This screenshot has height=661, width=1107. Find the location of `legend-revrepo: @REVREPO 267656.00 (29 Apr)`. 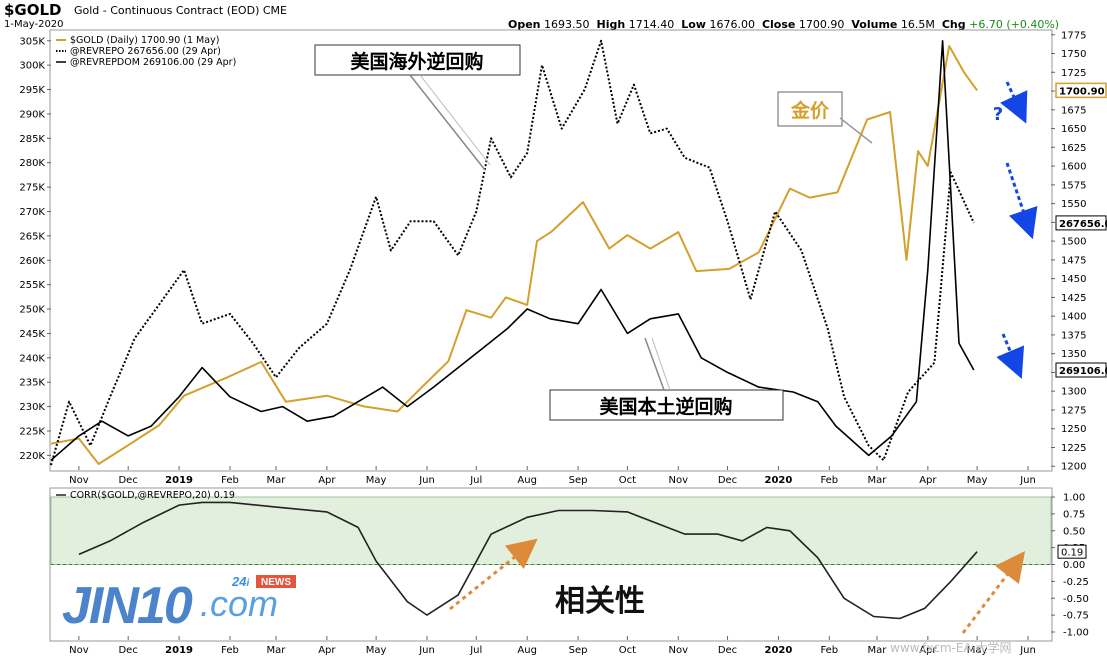

legend-revrepo: @REVREPO 267656.00 (29 Apr) is located at coordinates (145, 51).